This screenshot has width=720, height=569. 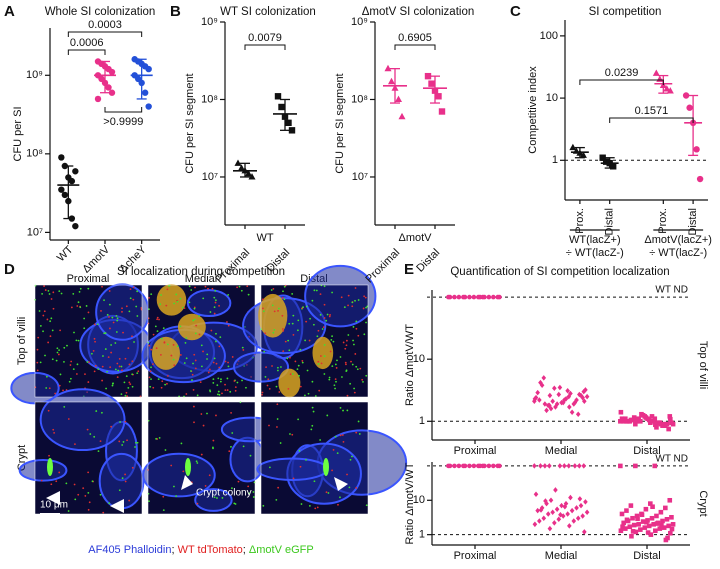 What do you see at coordinates (281, 550) in the screenshot?
I see `legend-entry: ΔmotV eGFP` at bounding box center [281, 550].